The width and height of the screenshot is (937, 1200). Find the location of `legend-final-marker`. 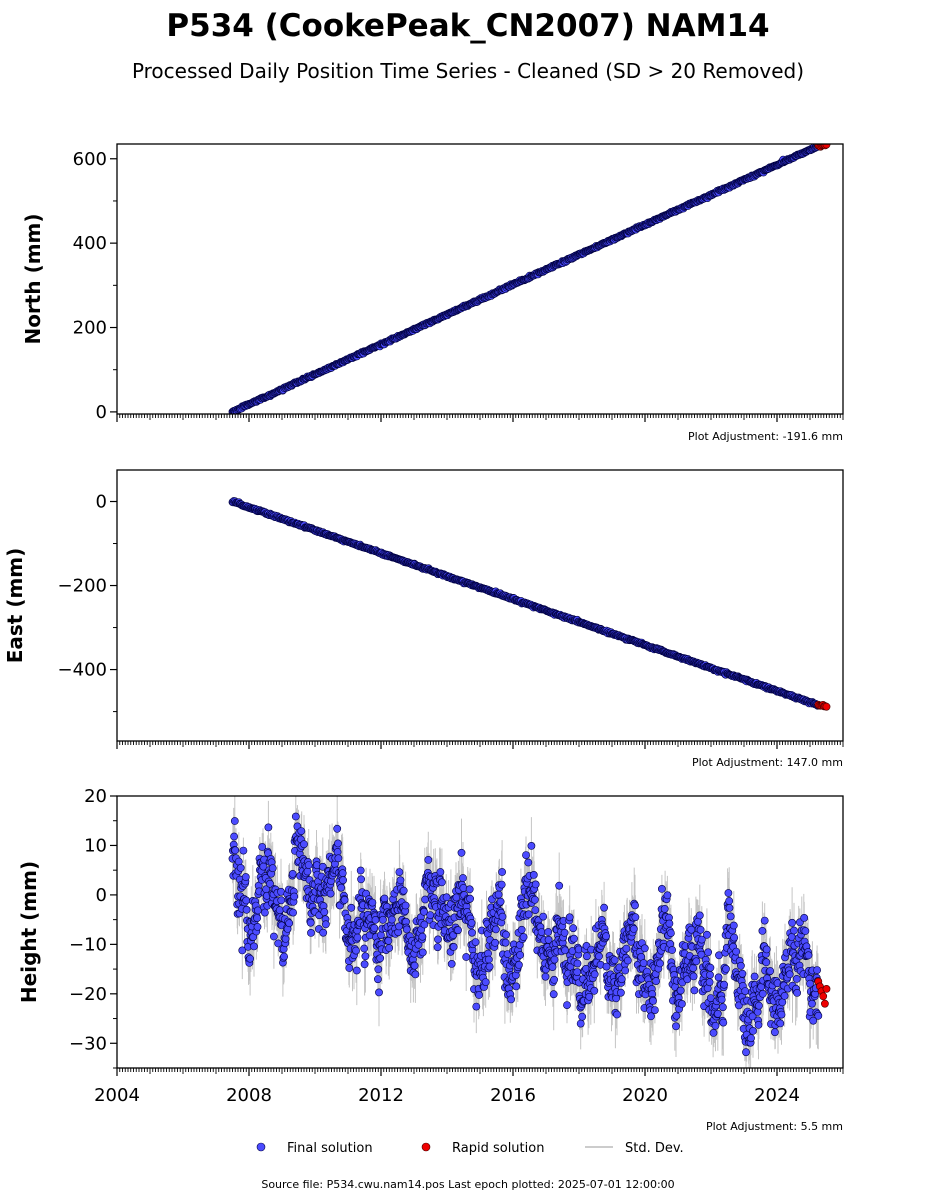

legend-final-marker is located at coordinates (261, 1147).